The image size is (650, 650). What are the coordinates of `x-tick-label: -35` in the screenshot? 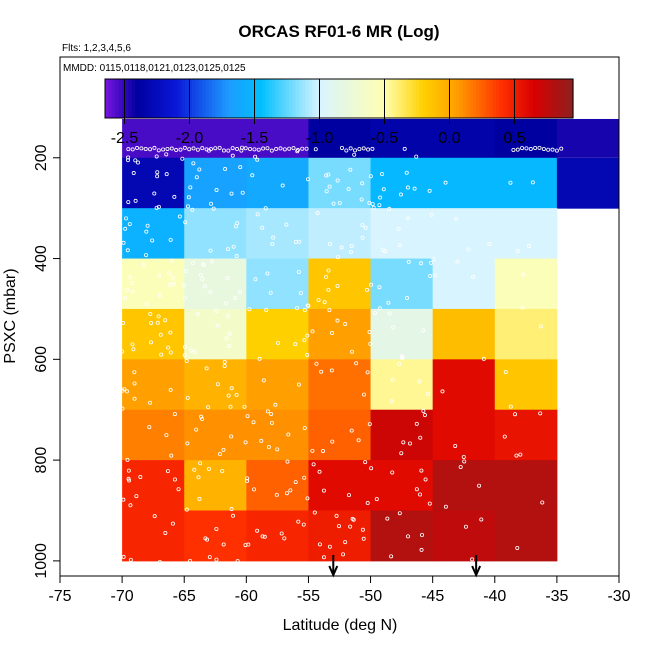 It's located at (556, 596).